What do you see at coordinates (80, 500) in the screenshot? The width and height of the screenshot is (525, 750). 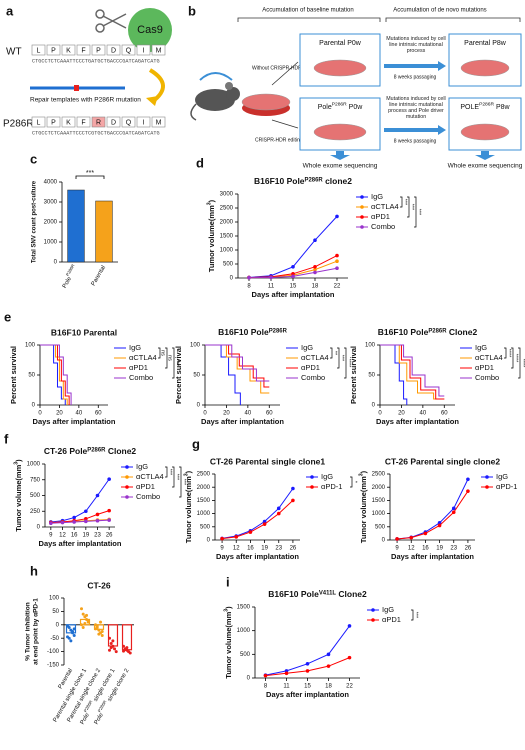 I see `series-line` at bounding box center [80, 500].